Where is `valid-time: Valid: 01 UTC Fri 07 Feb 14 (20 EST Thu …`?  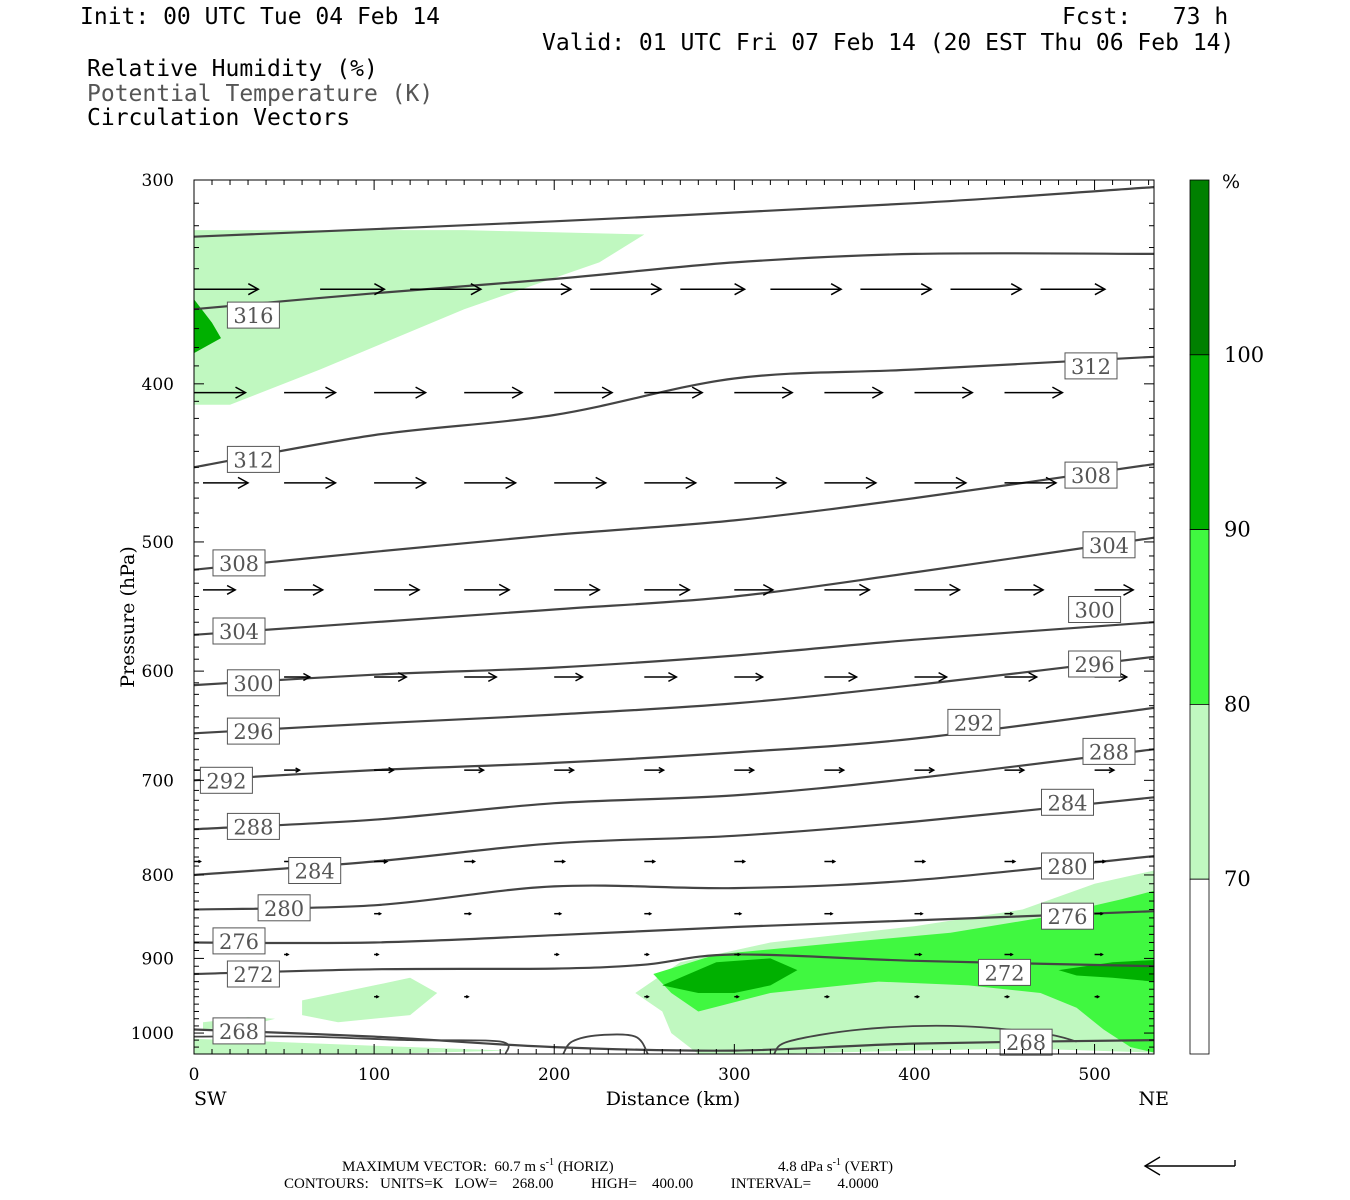
valid-time: Valid: 01 UTC Fri 07 Feb 14 (20 EST Thu … is located at coordinates (888, 43).